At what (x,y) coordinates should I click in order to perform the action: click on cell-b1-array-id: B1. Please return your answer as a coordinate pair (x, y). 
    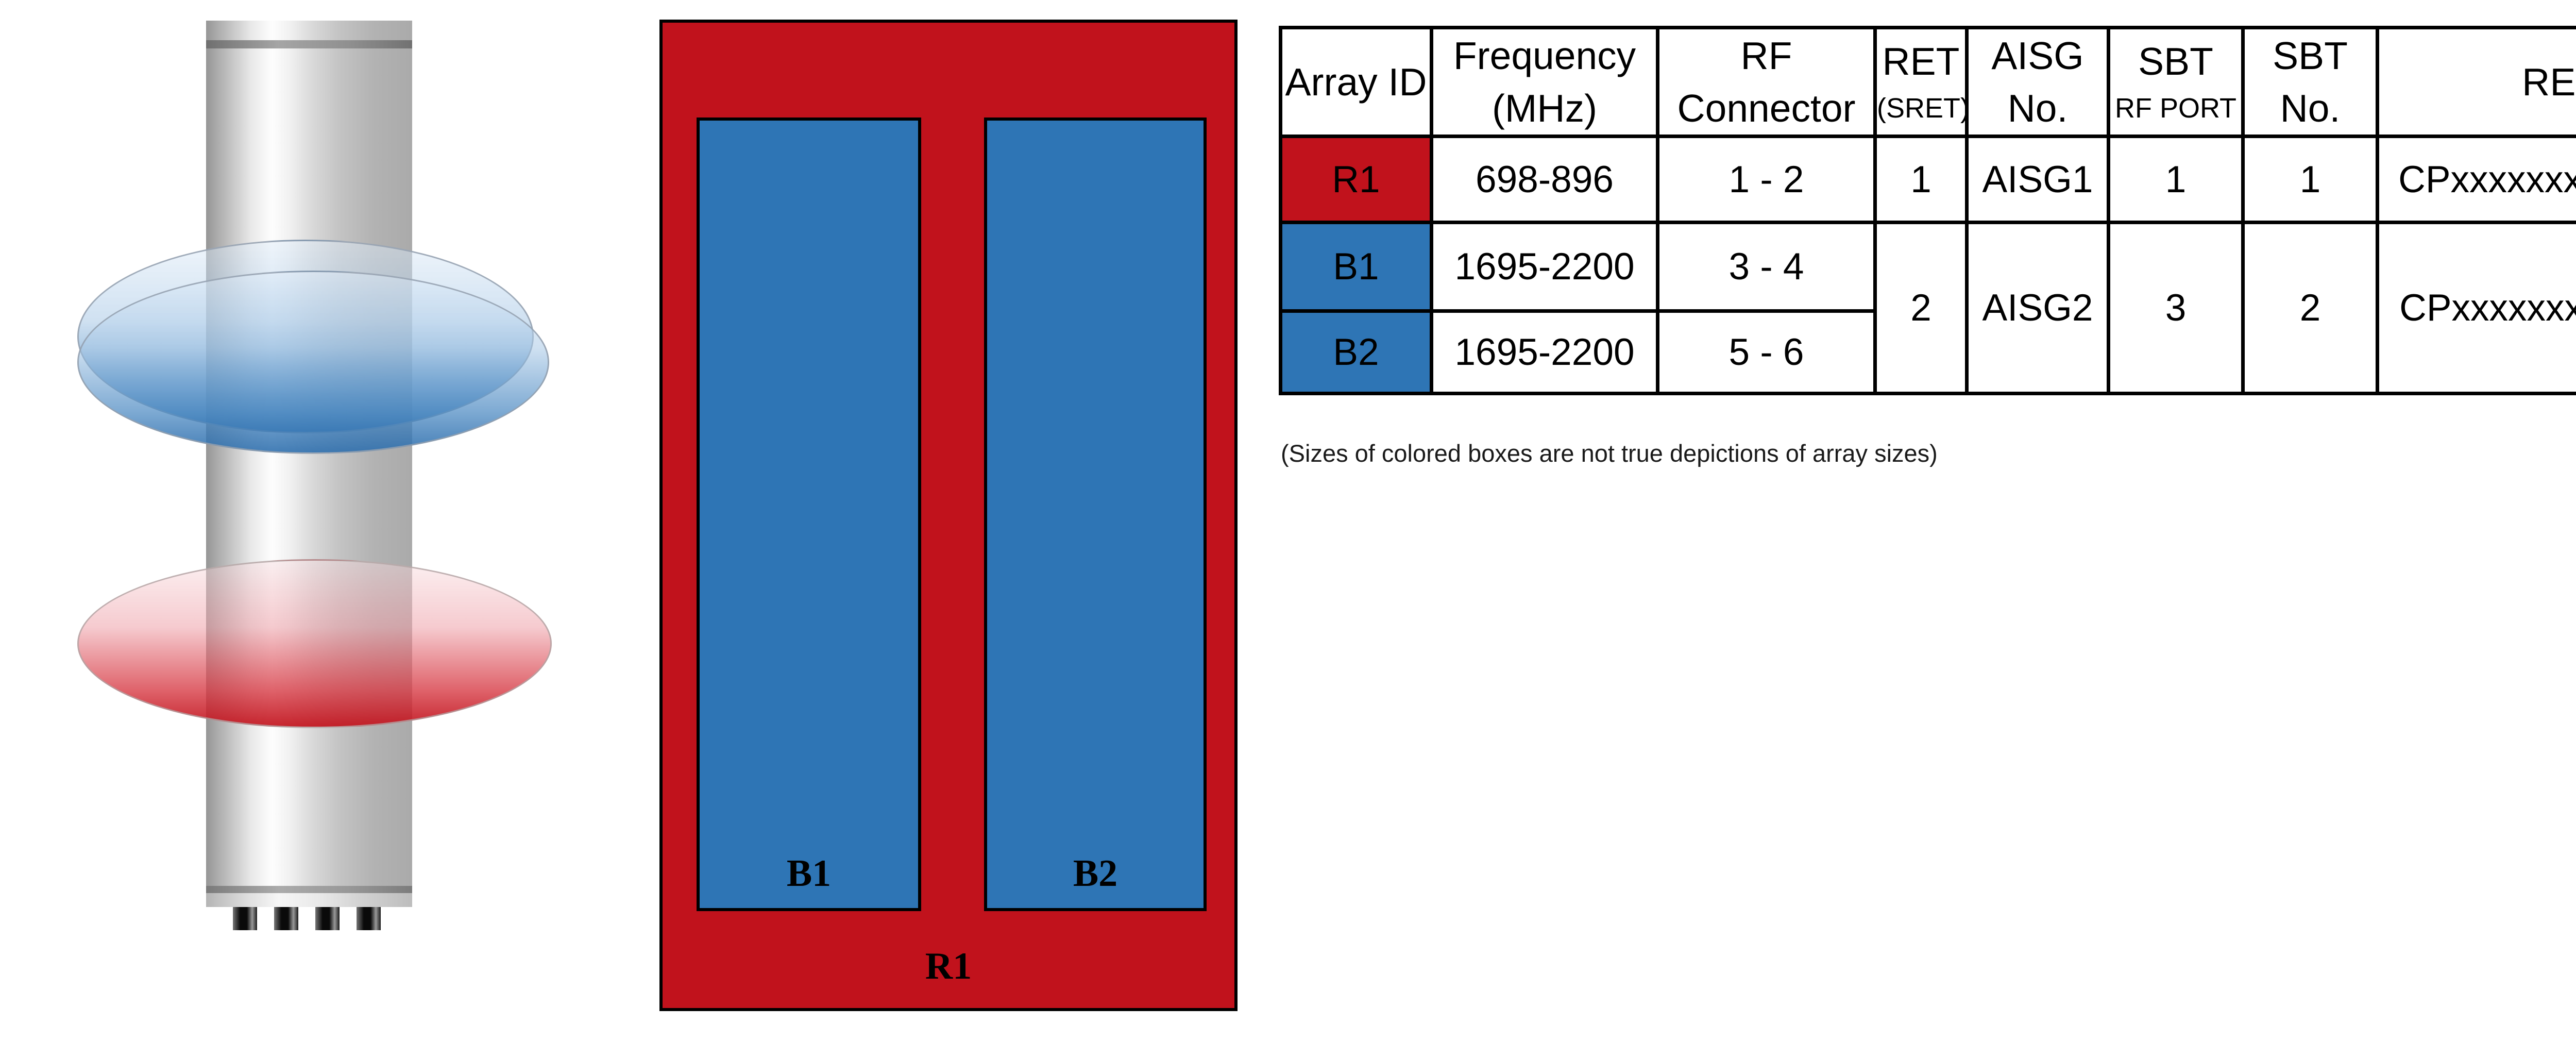
    Looking at the image, I should click on (1356, 267).